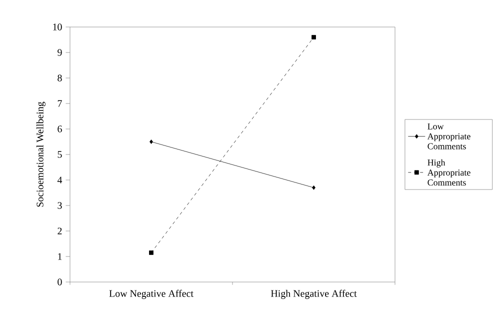 The height and width of the screenshot is (331, 500). I want to click on y-tick-label: 9, so click(60, 52).